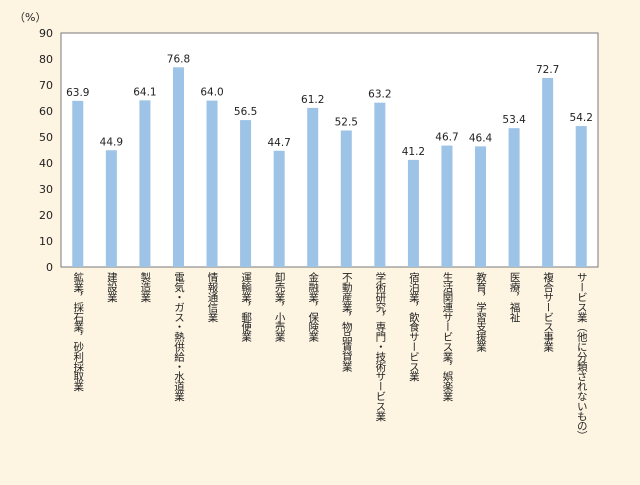 The width and height of the screenshot is (640, 485). I want to click on bar-value-label: 56.5, so click(245, 112).